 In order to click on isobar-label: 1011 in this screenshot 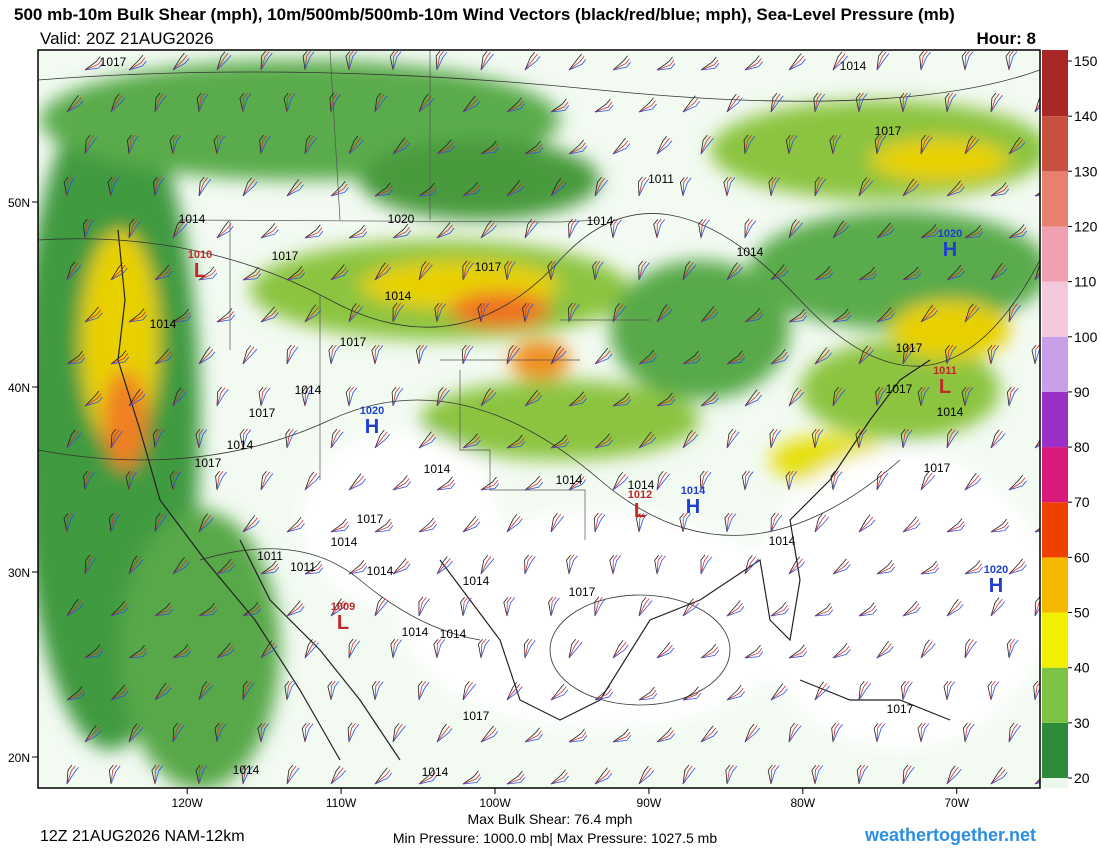, I will do `click(661, 179)`.